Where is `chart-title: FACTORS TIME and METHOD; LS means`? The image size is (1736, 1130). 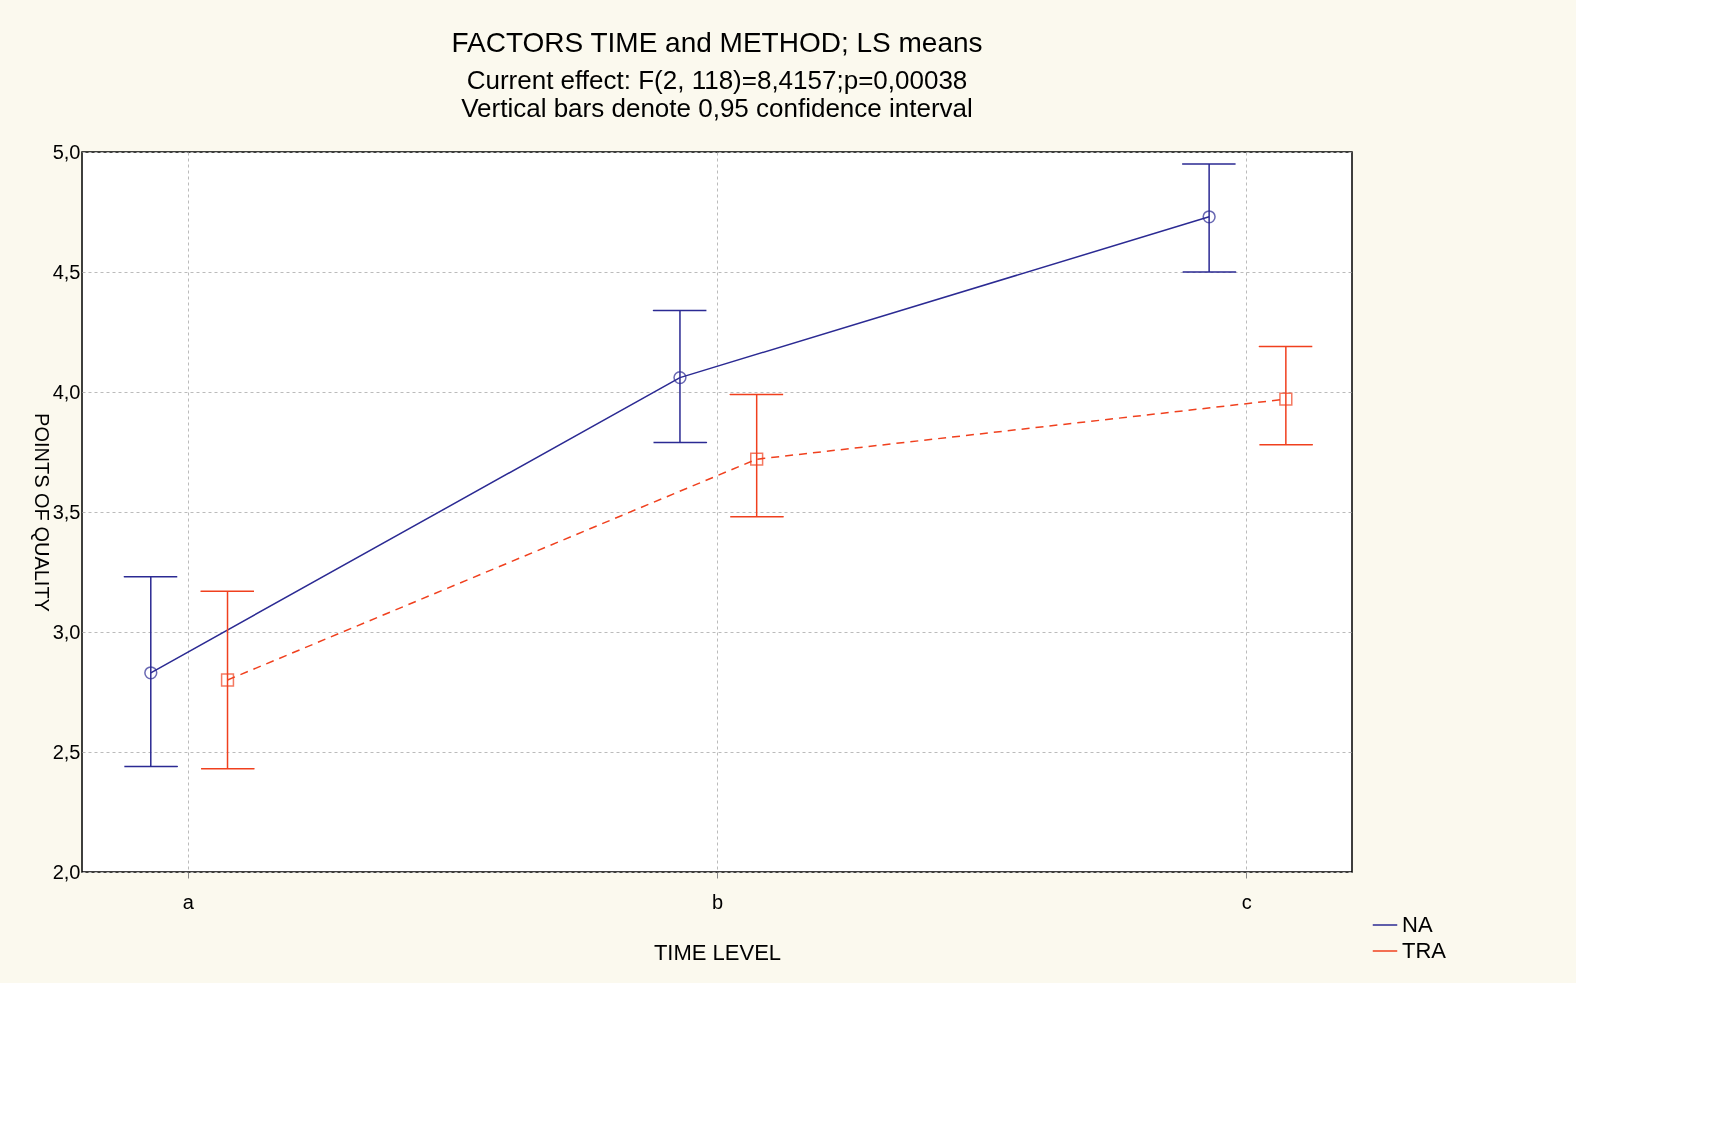 chart-title: FACTORS TIME and METHOD; LS means is located at coordinates (717, 42).